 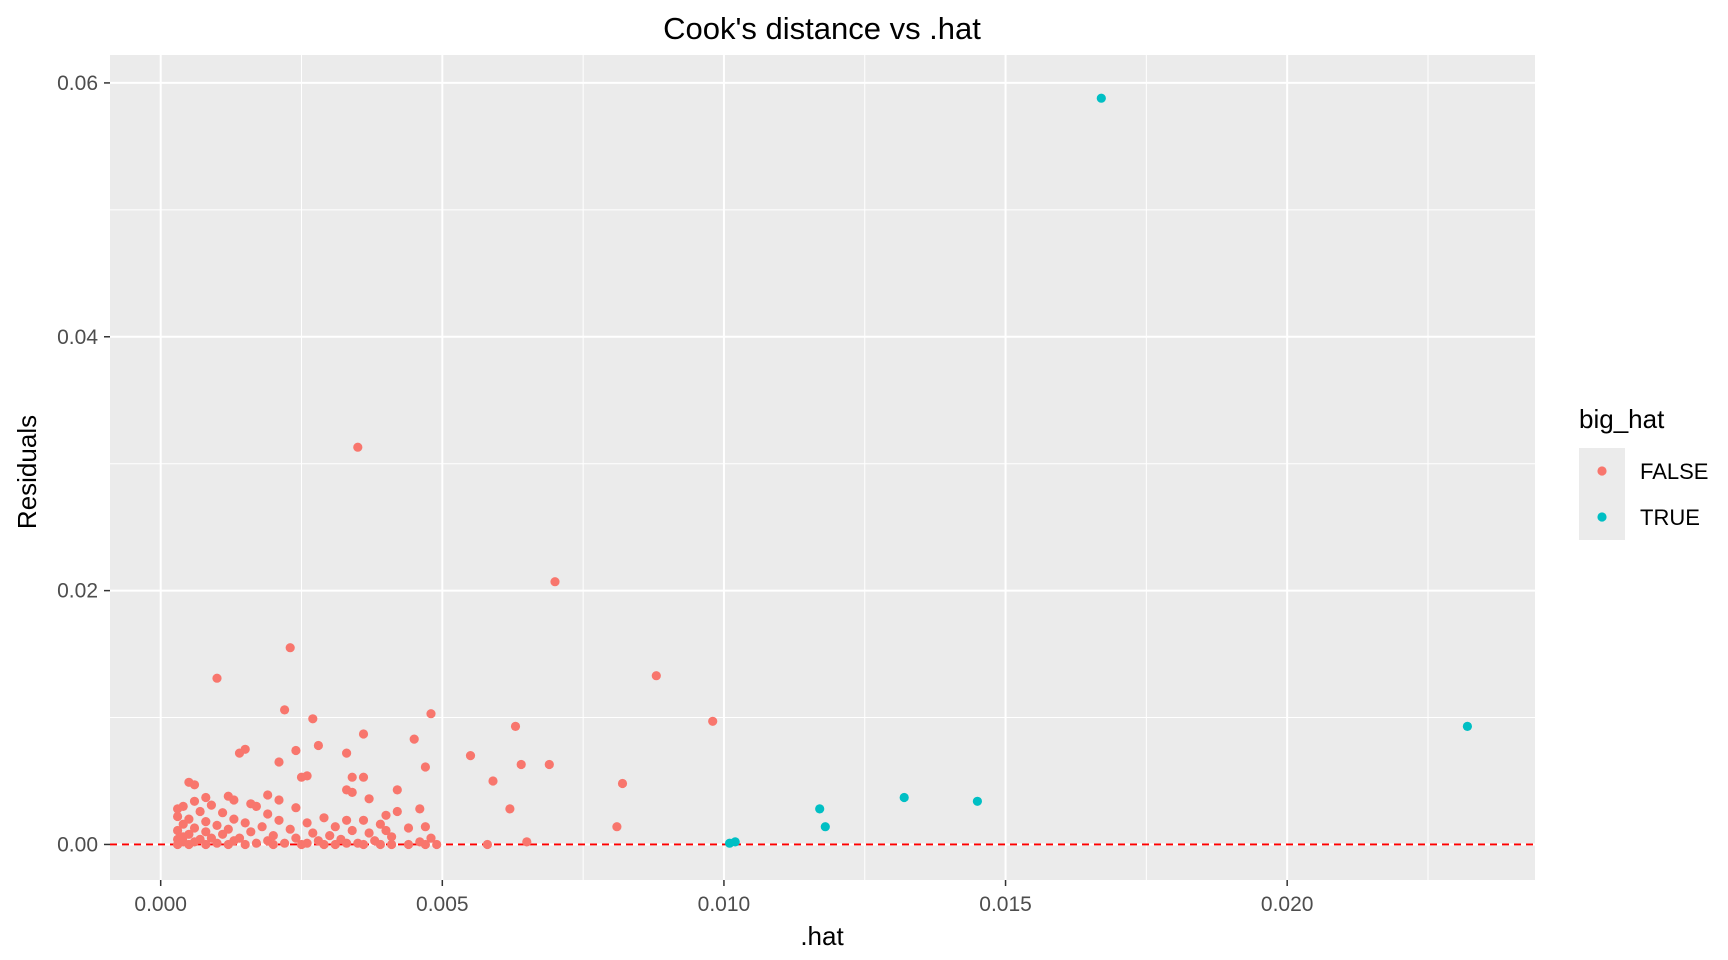 What do you see at coordinates (1670, 517) in the screenshot?
I see `legend-label-true: TRUE` at bounding box center [1670, 517].